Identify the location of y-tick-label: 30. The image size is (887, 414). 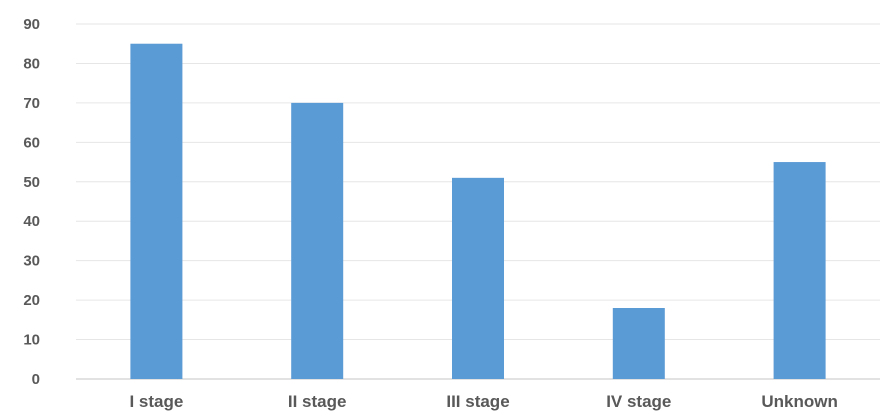
(31, 261).